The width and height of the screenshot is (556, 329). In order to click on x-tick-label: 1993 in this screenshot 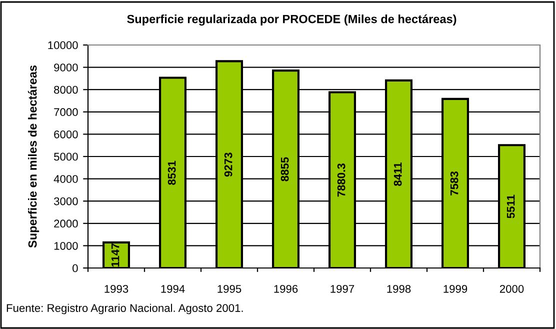, I will do `click(116, 288)`.